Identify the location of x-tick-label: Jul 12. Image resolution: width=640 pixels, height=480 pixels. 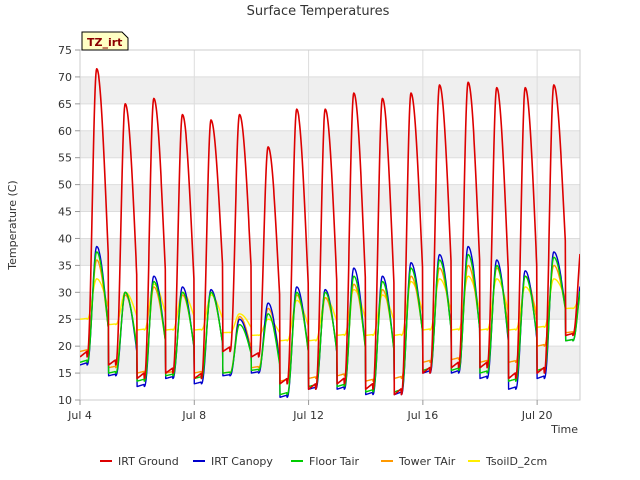
(308, 415).